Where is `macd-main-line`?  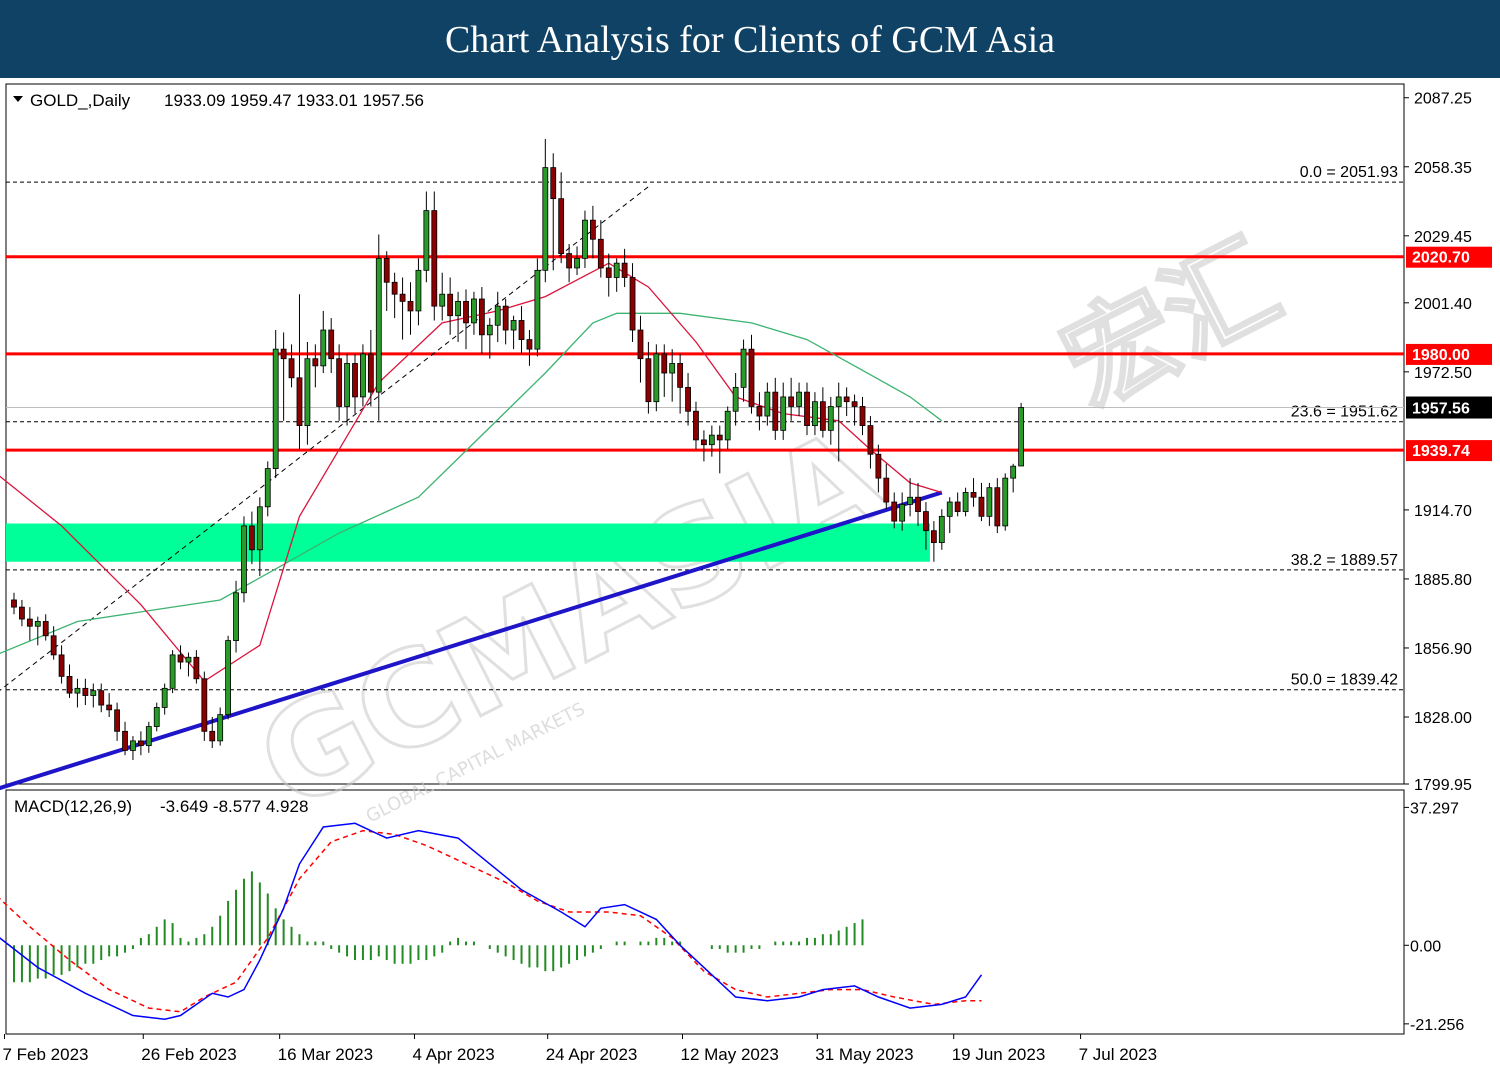 macd-main-line is located at coordinates (491, 921).